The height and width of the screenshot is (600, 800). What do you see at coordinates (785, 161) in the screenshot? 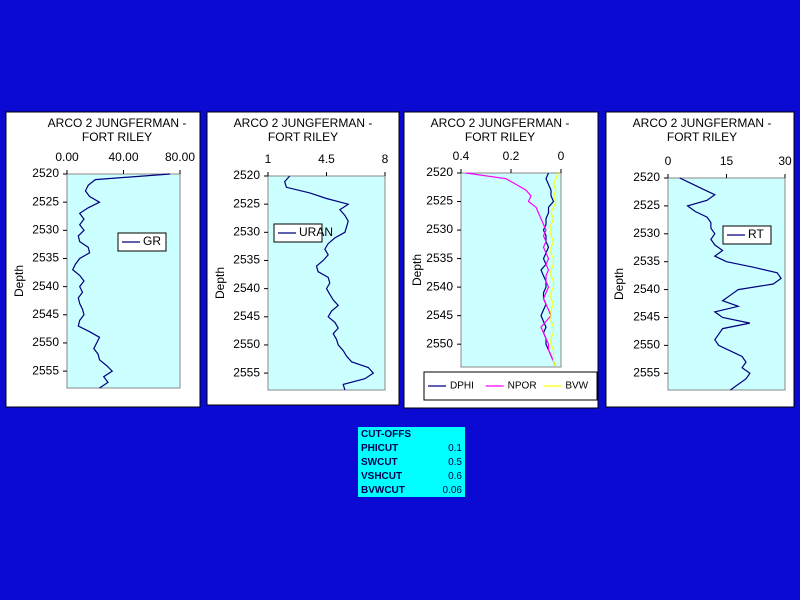
I see `x-tick-label: 30` at bounding box center [785, 161].